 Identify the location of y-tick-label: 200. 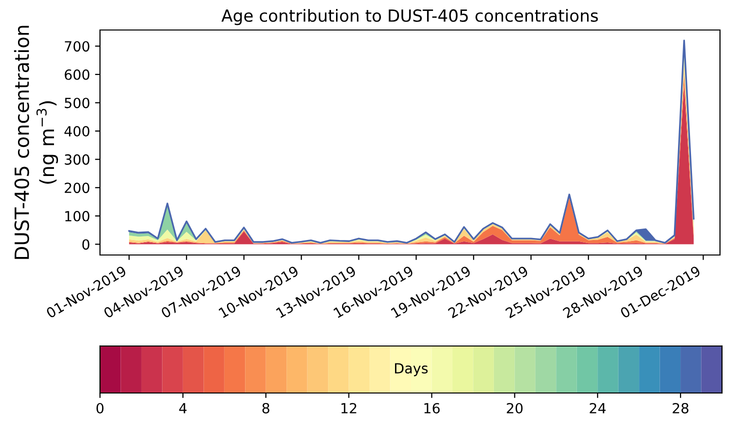
(77, 188).